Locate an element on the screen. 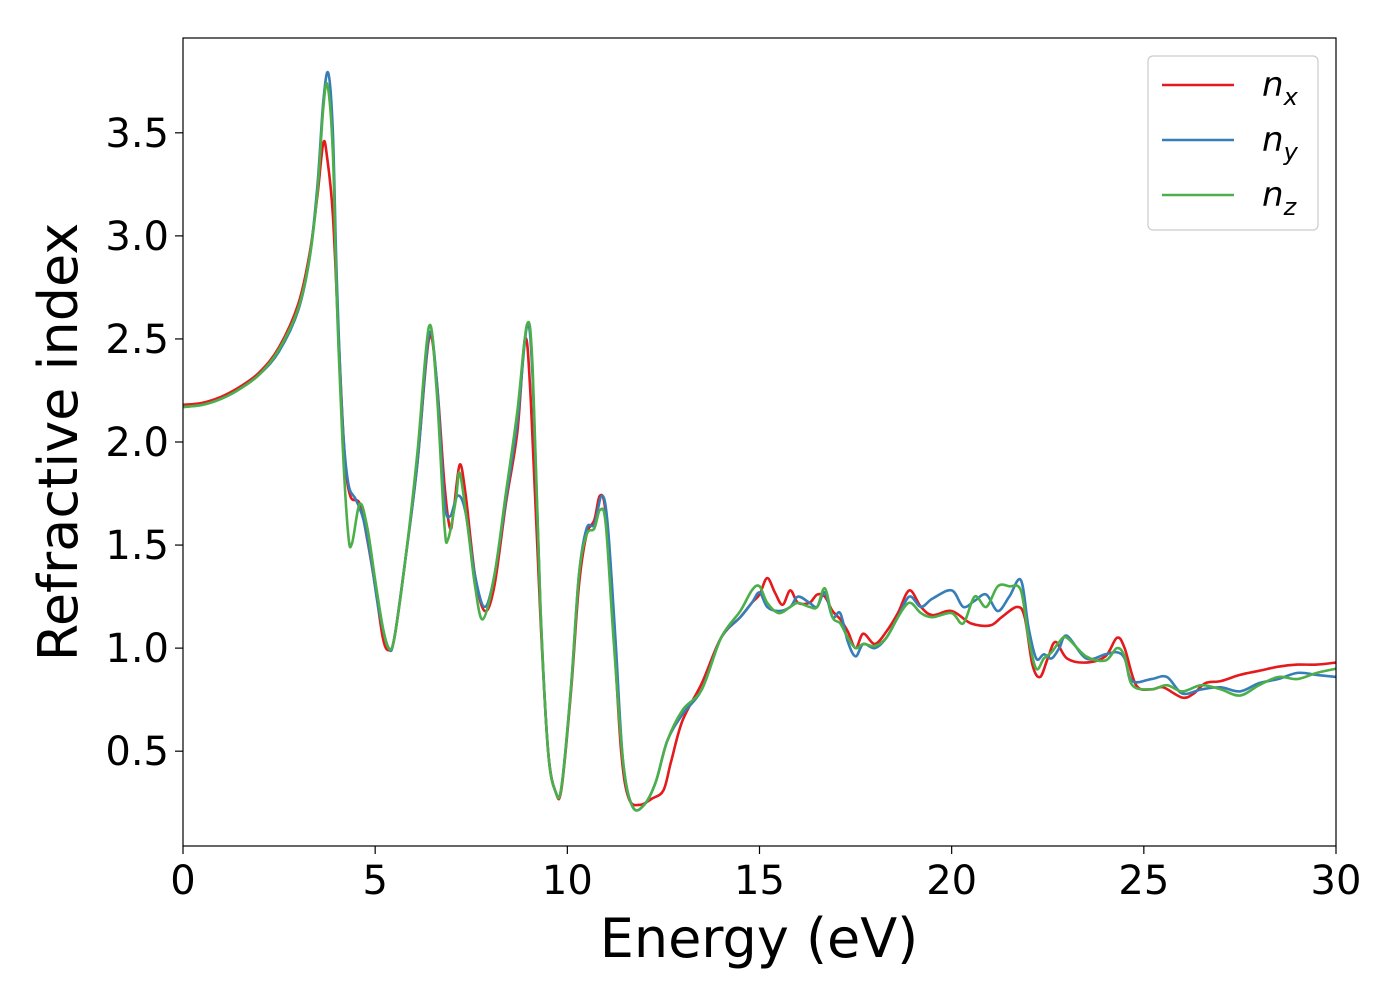 The width and height of the screenshot is (1400, 1000). y-tick-label: 2.5 is located at coordinates (137, 340).